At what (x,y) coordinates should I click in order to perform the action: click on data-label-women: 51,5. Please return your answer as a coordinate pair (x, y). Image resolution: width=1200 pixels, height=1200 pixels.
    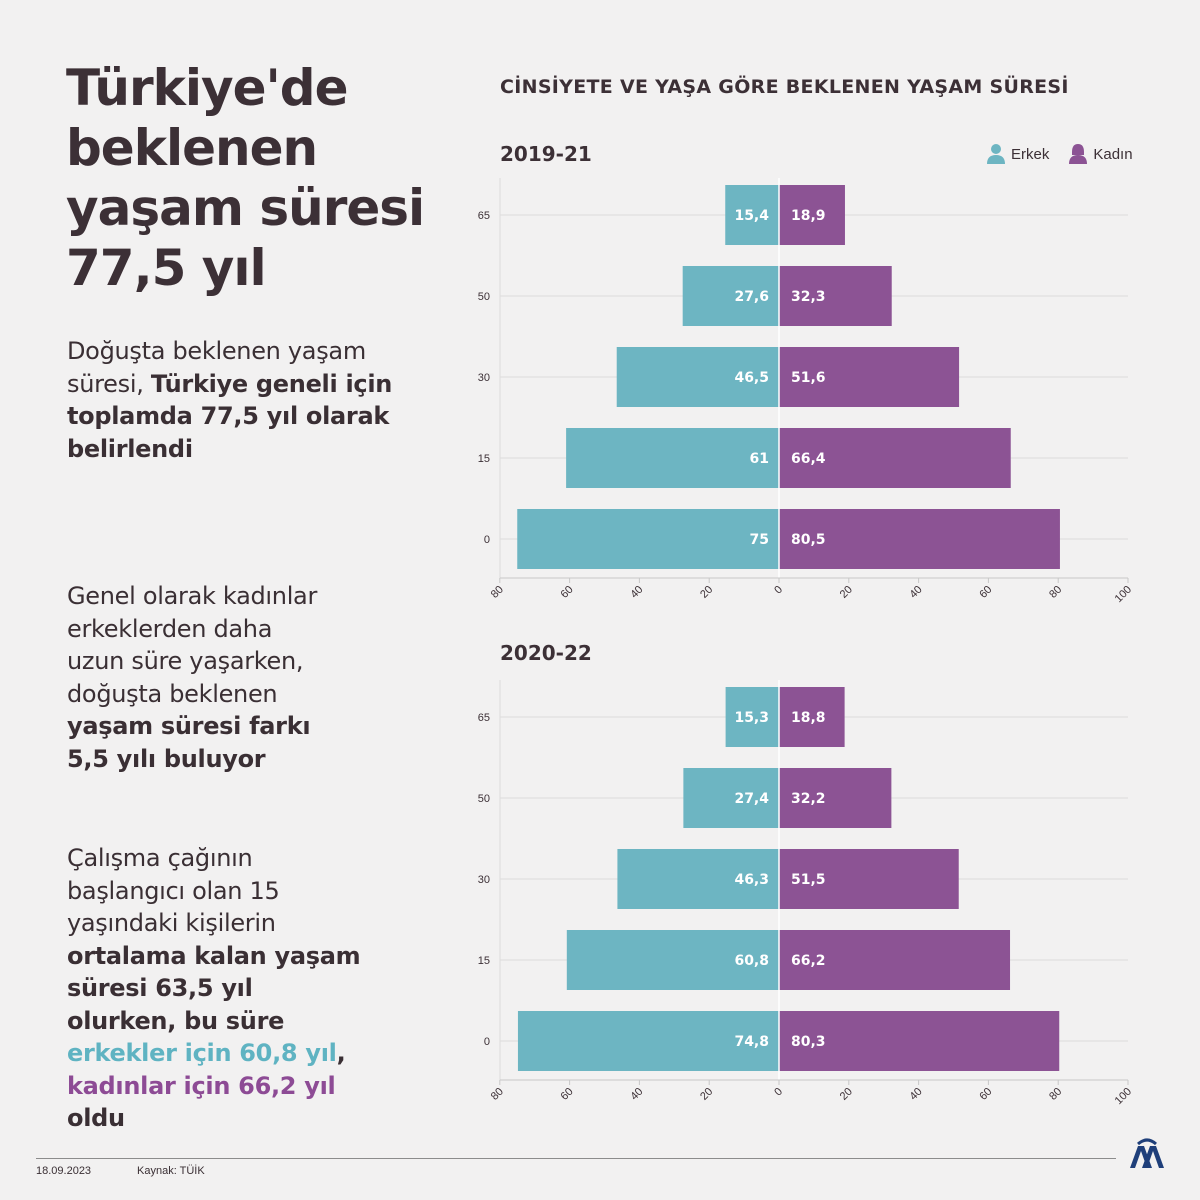
    Looking at the image, I should click on (808, 880).